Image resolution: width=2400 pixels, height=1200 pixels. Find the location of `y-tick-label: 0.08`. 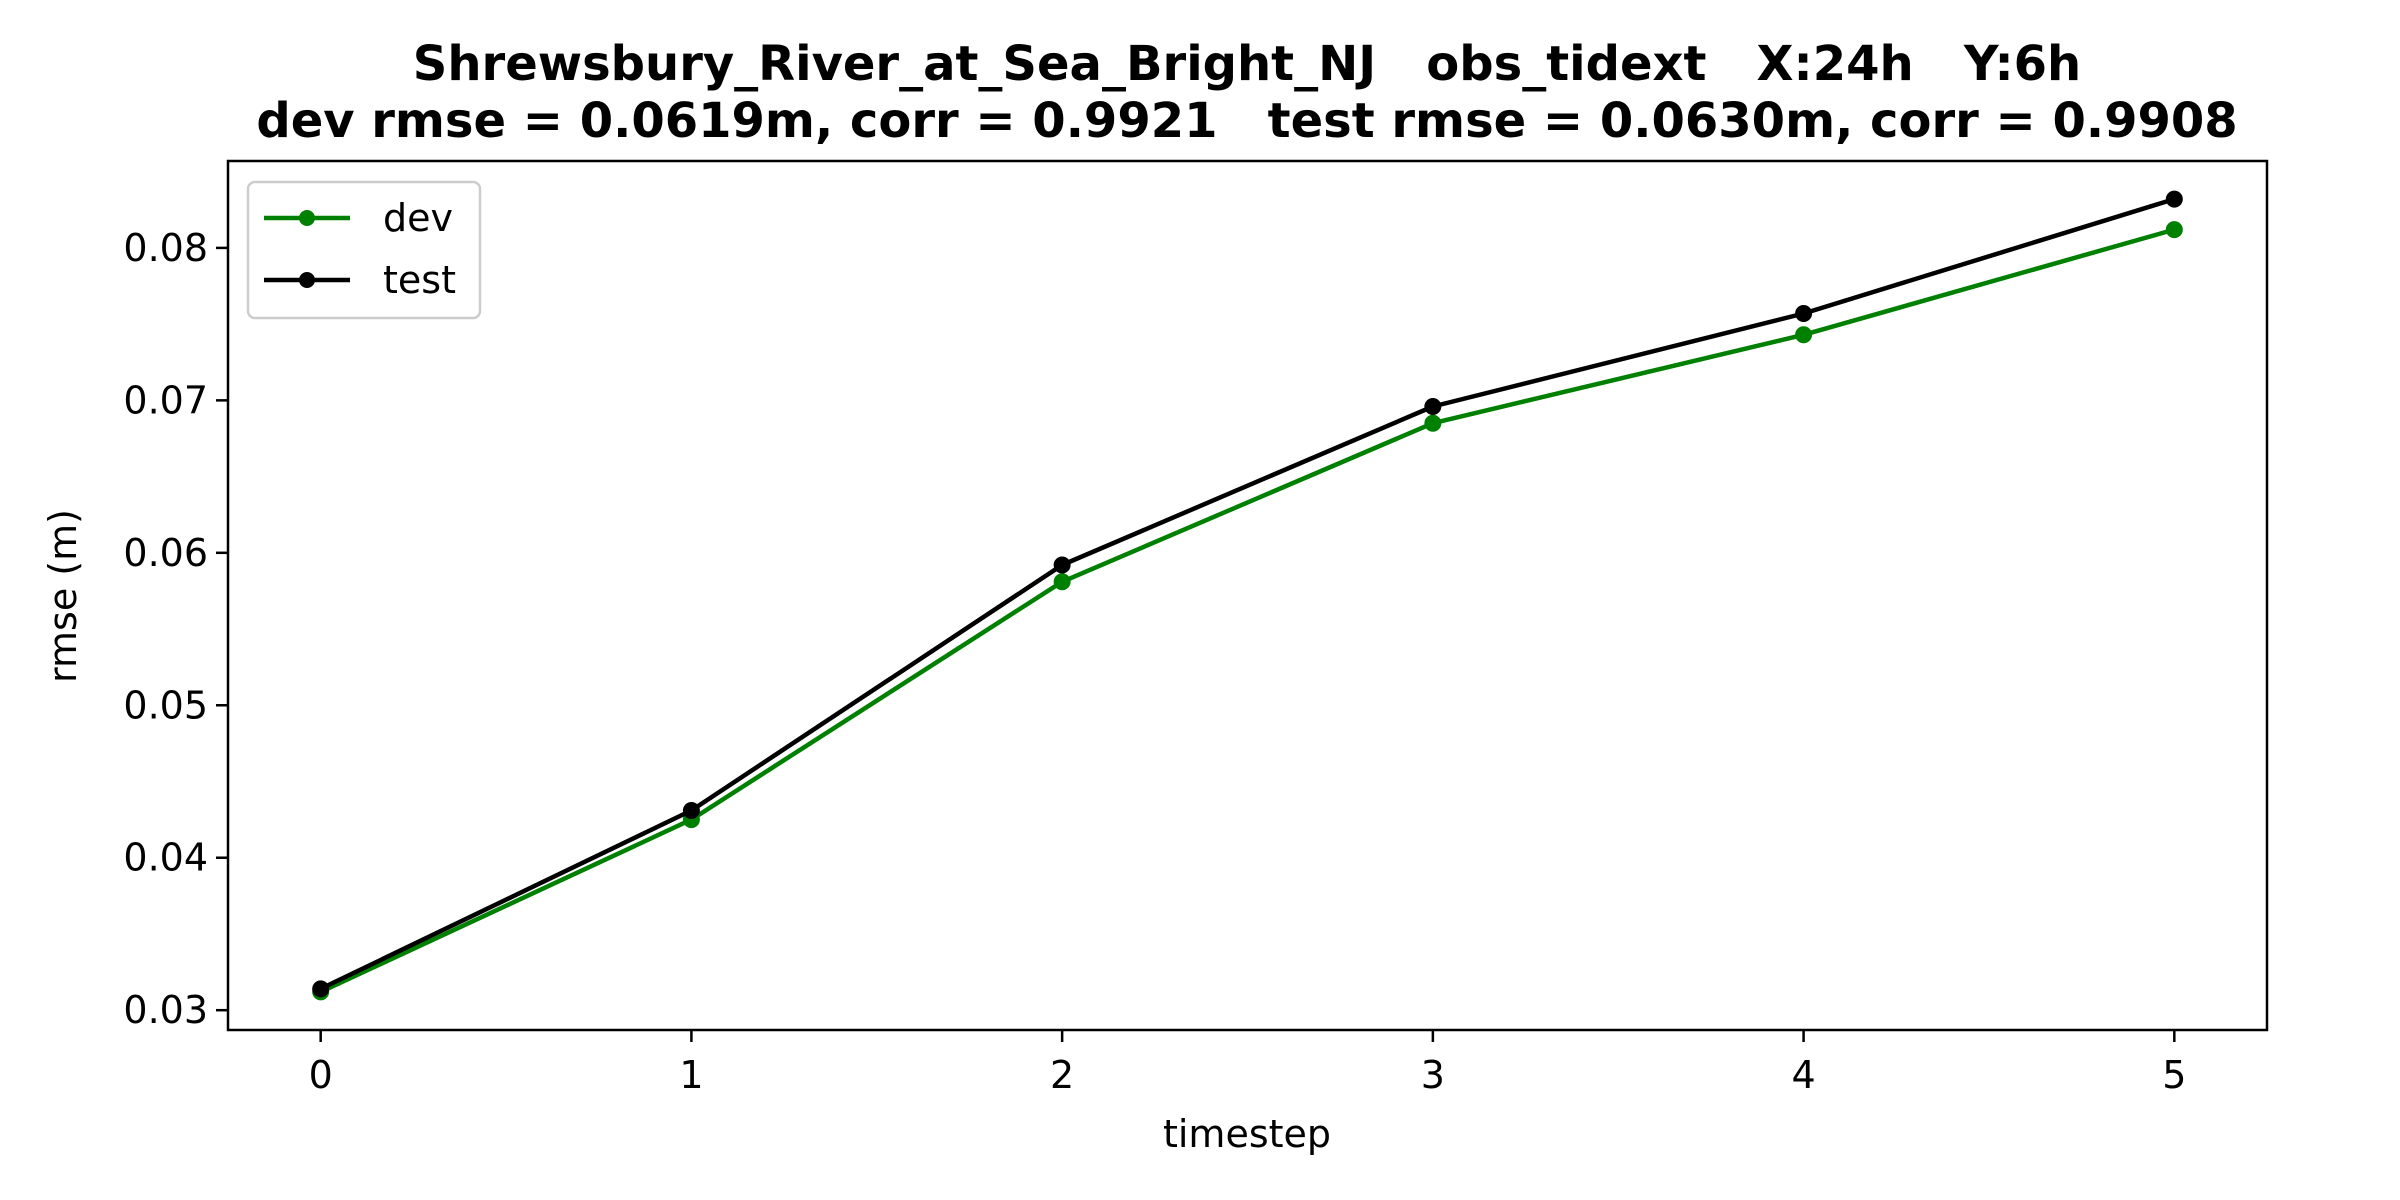

y-tick-label: 0.08 is located at coordinates (165, 248).